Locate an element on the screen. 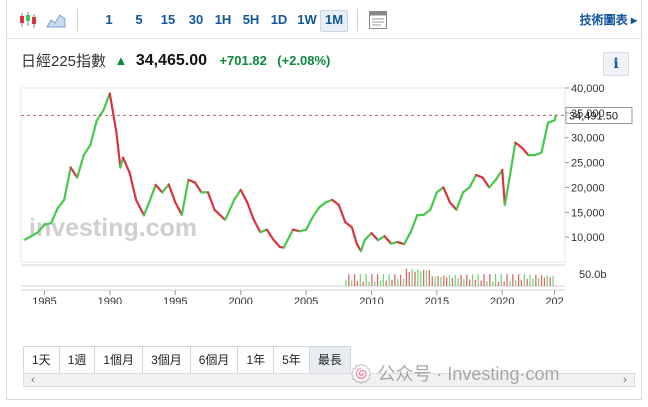 The height and width of the screenshot is (407, 648). y-tick-label: 25,000 is located at coordinates (588, 164).